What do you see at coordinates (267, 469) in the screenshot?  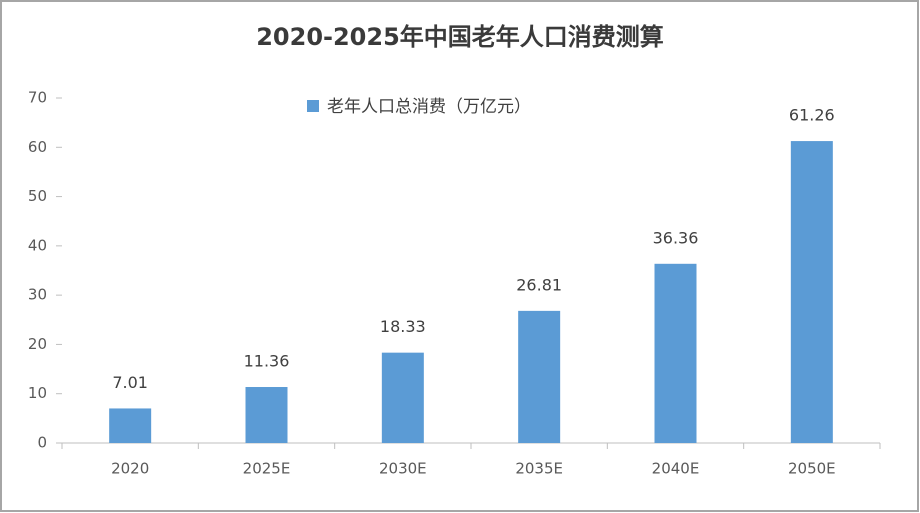 I see `x-tick-label: 2025E` at bounding box center [267, 469].